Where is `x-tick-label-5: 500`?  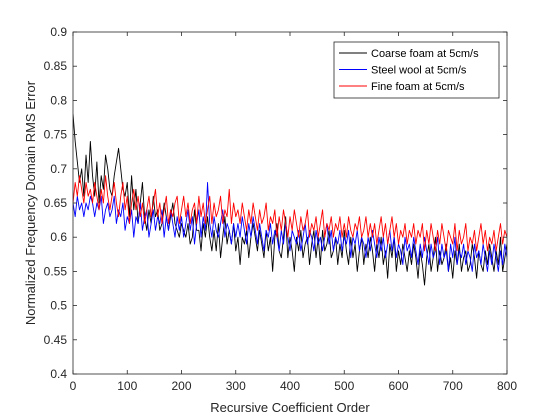 x-tick-label-5: 500 is located at coordinates (344, 386).